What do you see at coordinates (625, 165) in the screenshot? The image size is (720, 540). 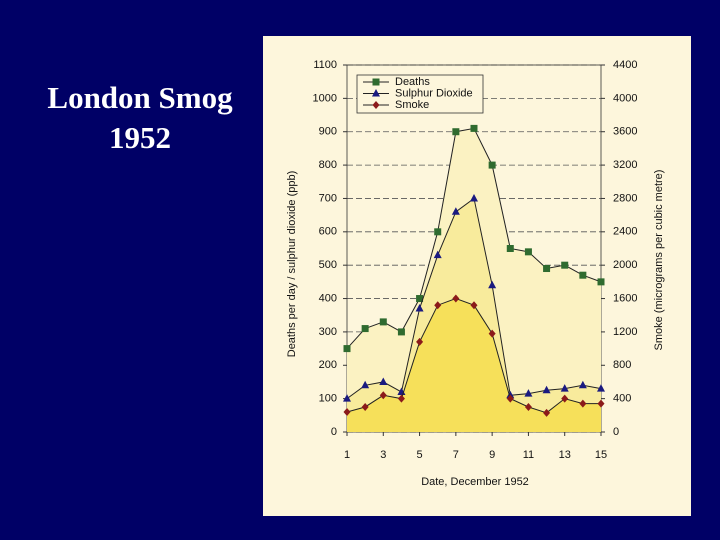 I see `y2-tick-label: 3200` at bounding box center [625, 165].